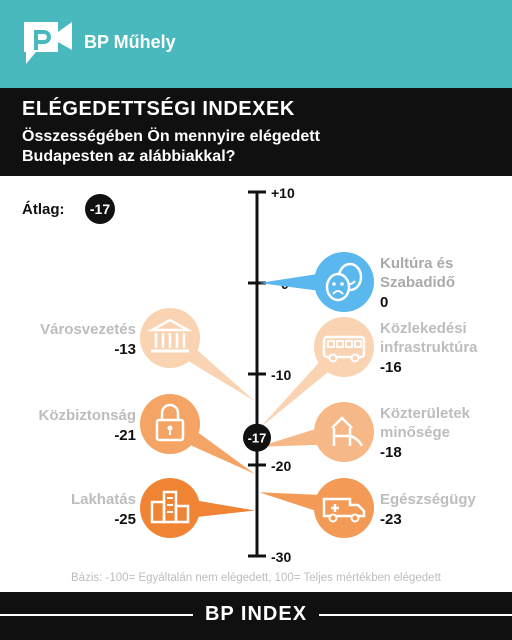  I want to click on footer-title: BP INDEX, so click(256, 614).